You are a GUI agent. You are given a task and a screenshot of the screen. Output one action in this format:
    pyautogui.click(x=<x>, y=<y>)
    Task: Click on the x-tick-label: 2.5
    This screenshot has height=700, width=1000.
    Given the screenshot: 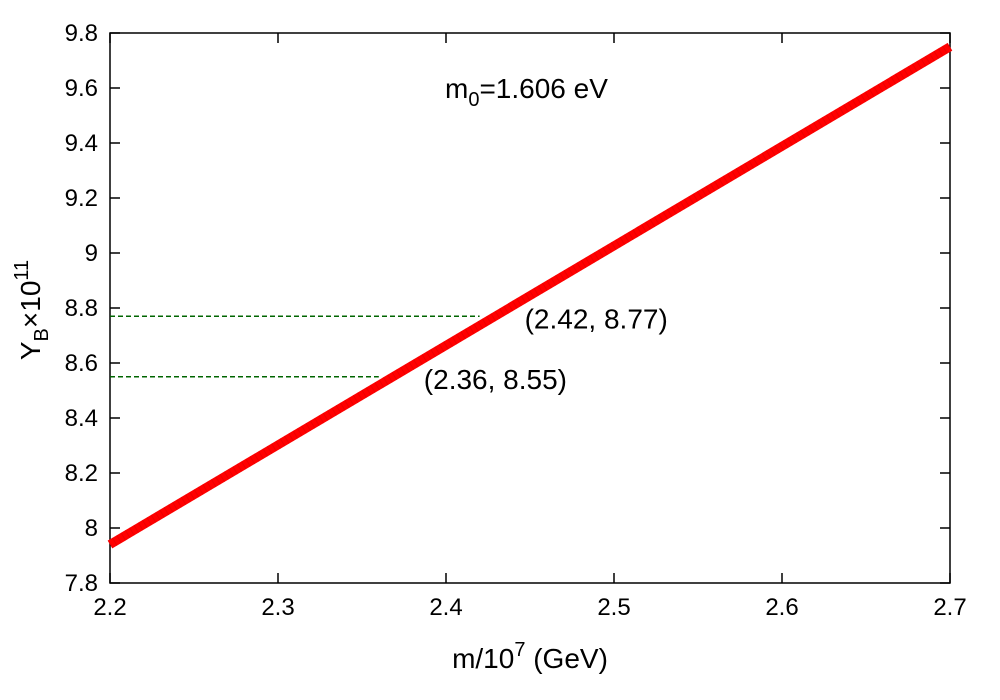 What is the action you would take?
    pyautogui.click(x=613, y=607)
    